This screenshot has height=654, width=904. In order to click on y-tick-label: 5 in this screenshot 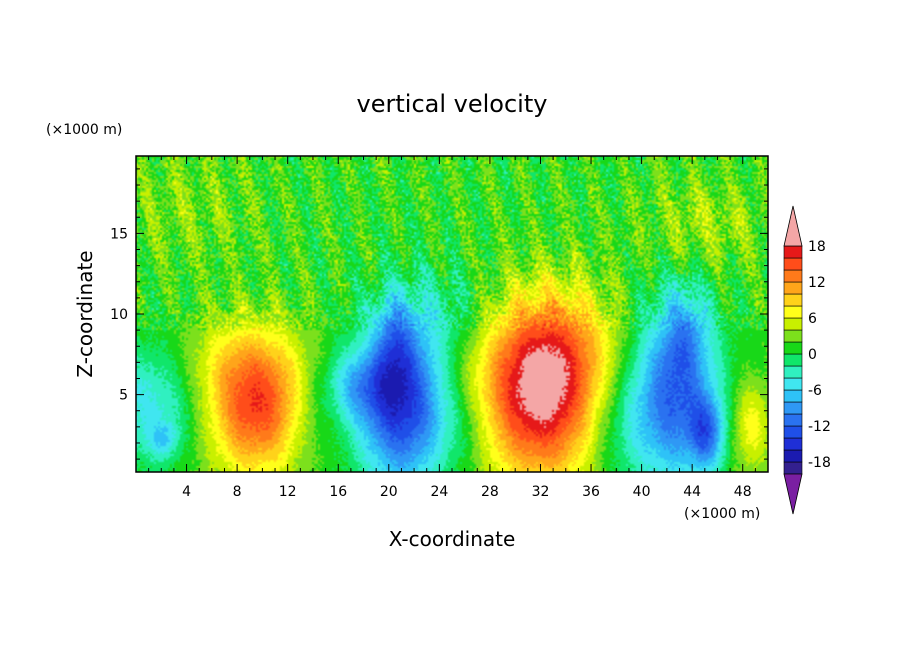, I will do `click(123, 396)`.